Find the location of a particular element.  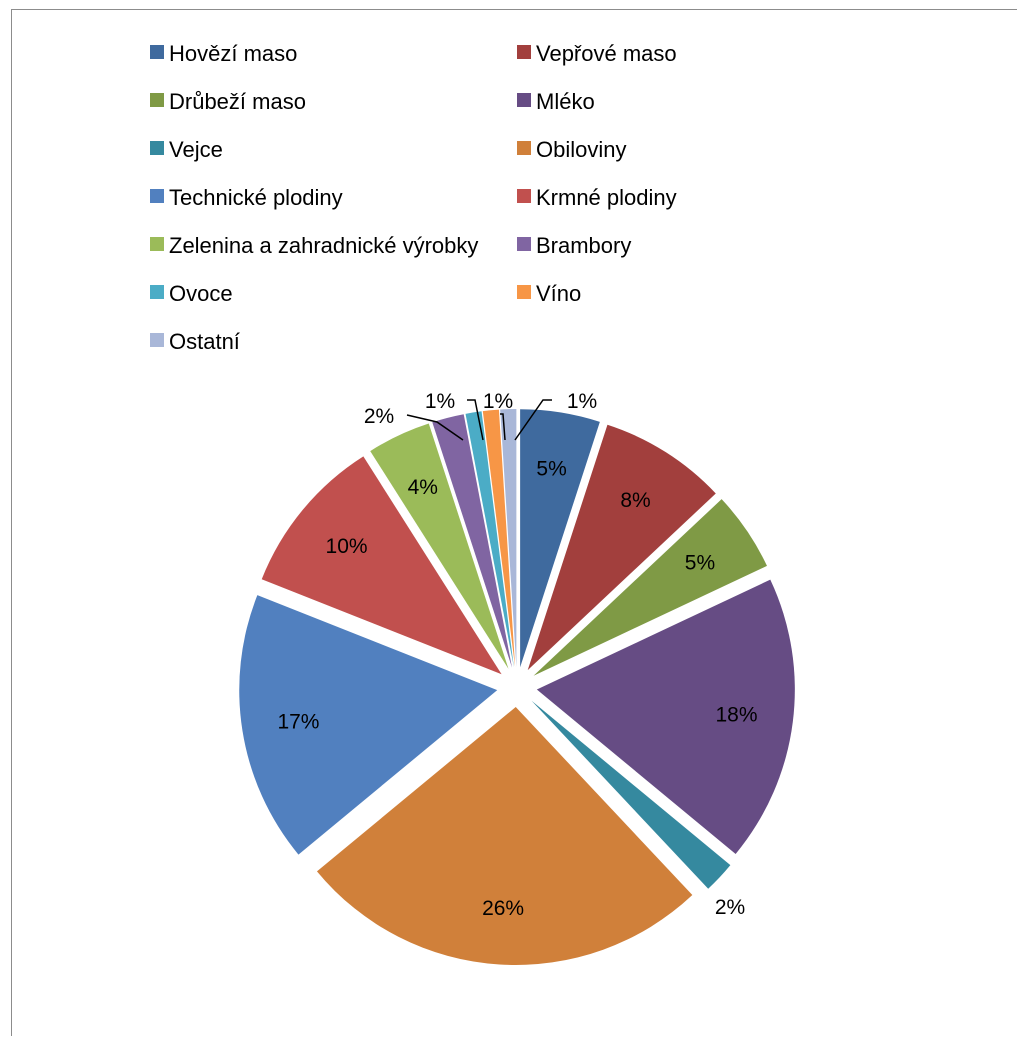

legend-item: Technické plodiny is located at coordinates (246, 197).